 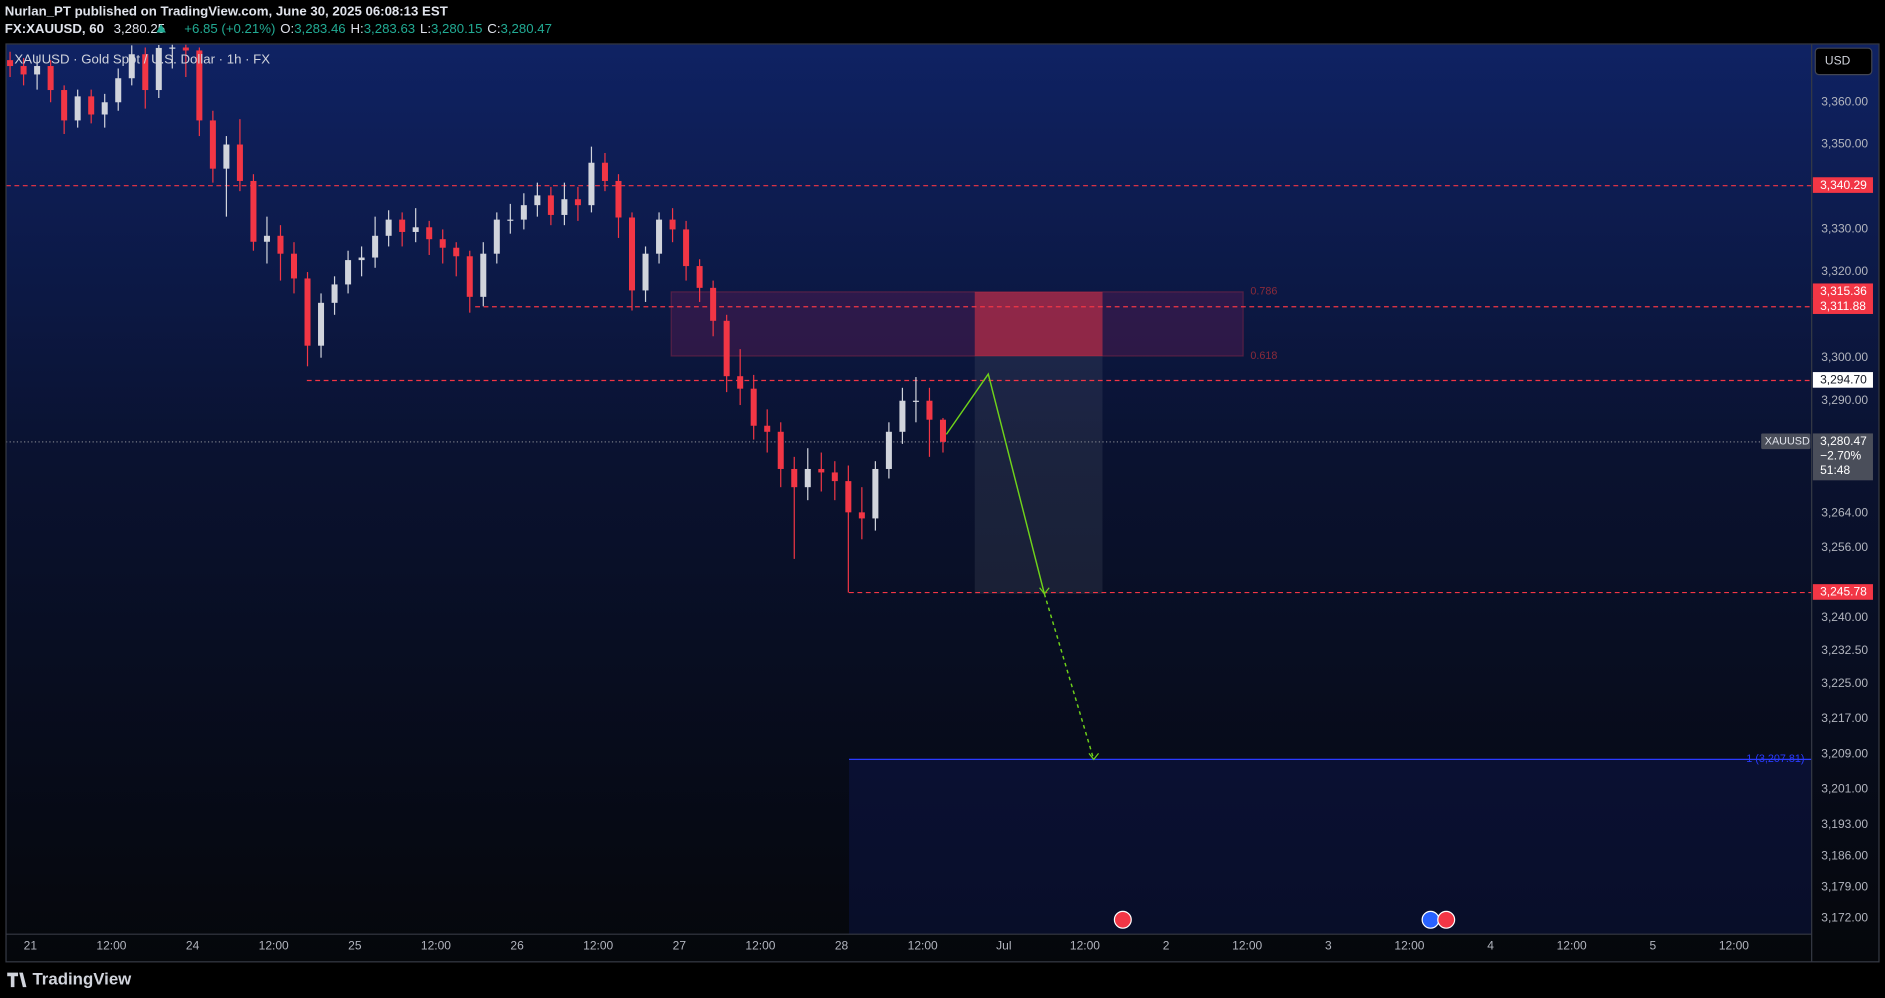 What do you see at coordinates (54, 27) in the screenshot?
I see `symbol: FX:XAUUSD, 60` at bounding box center [54, 27].